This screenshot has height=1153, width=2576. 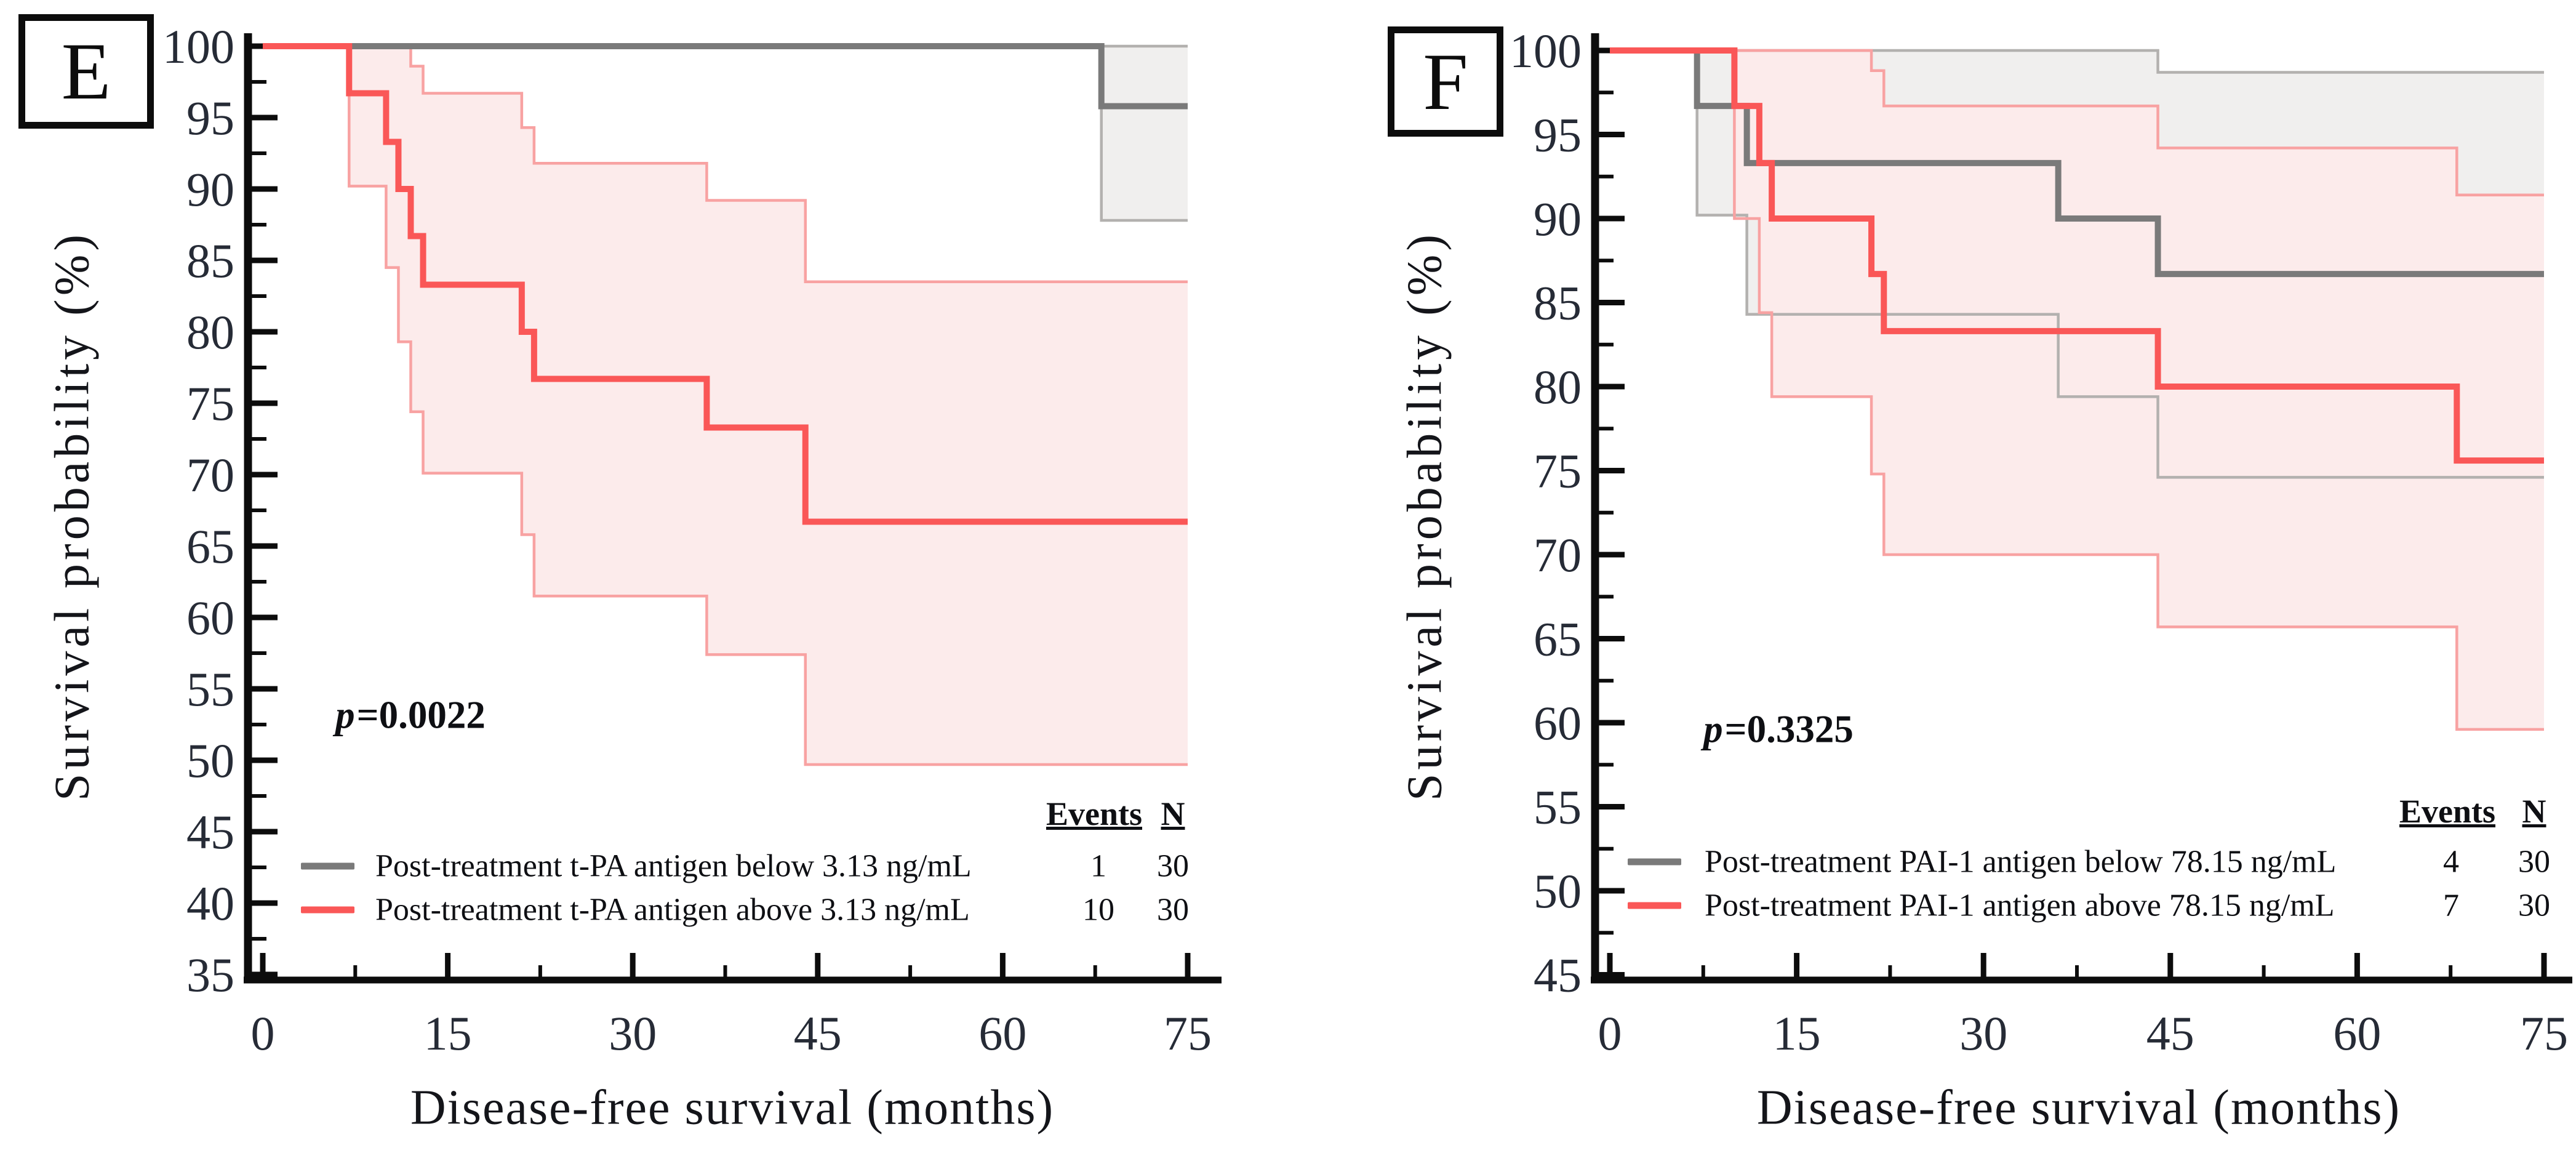 I want to click on panel-e-letter: E, so click(x=86, y=71).